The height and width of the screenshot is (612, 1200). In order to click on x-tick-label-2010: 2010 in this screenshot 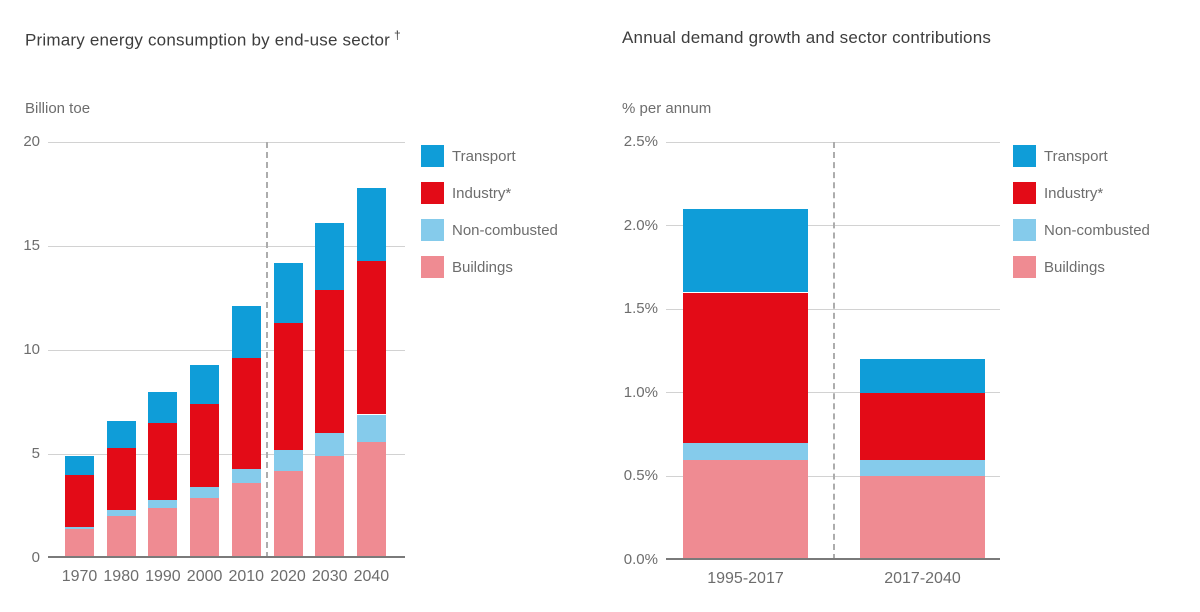, I will do `click(246, 576)`.